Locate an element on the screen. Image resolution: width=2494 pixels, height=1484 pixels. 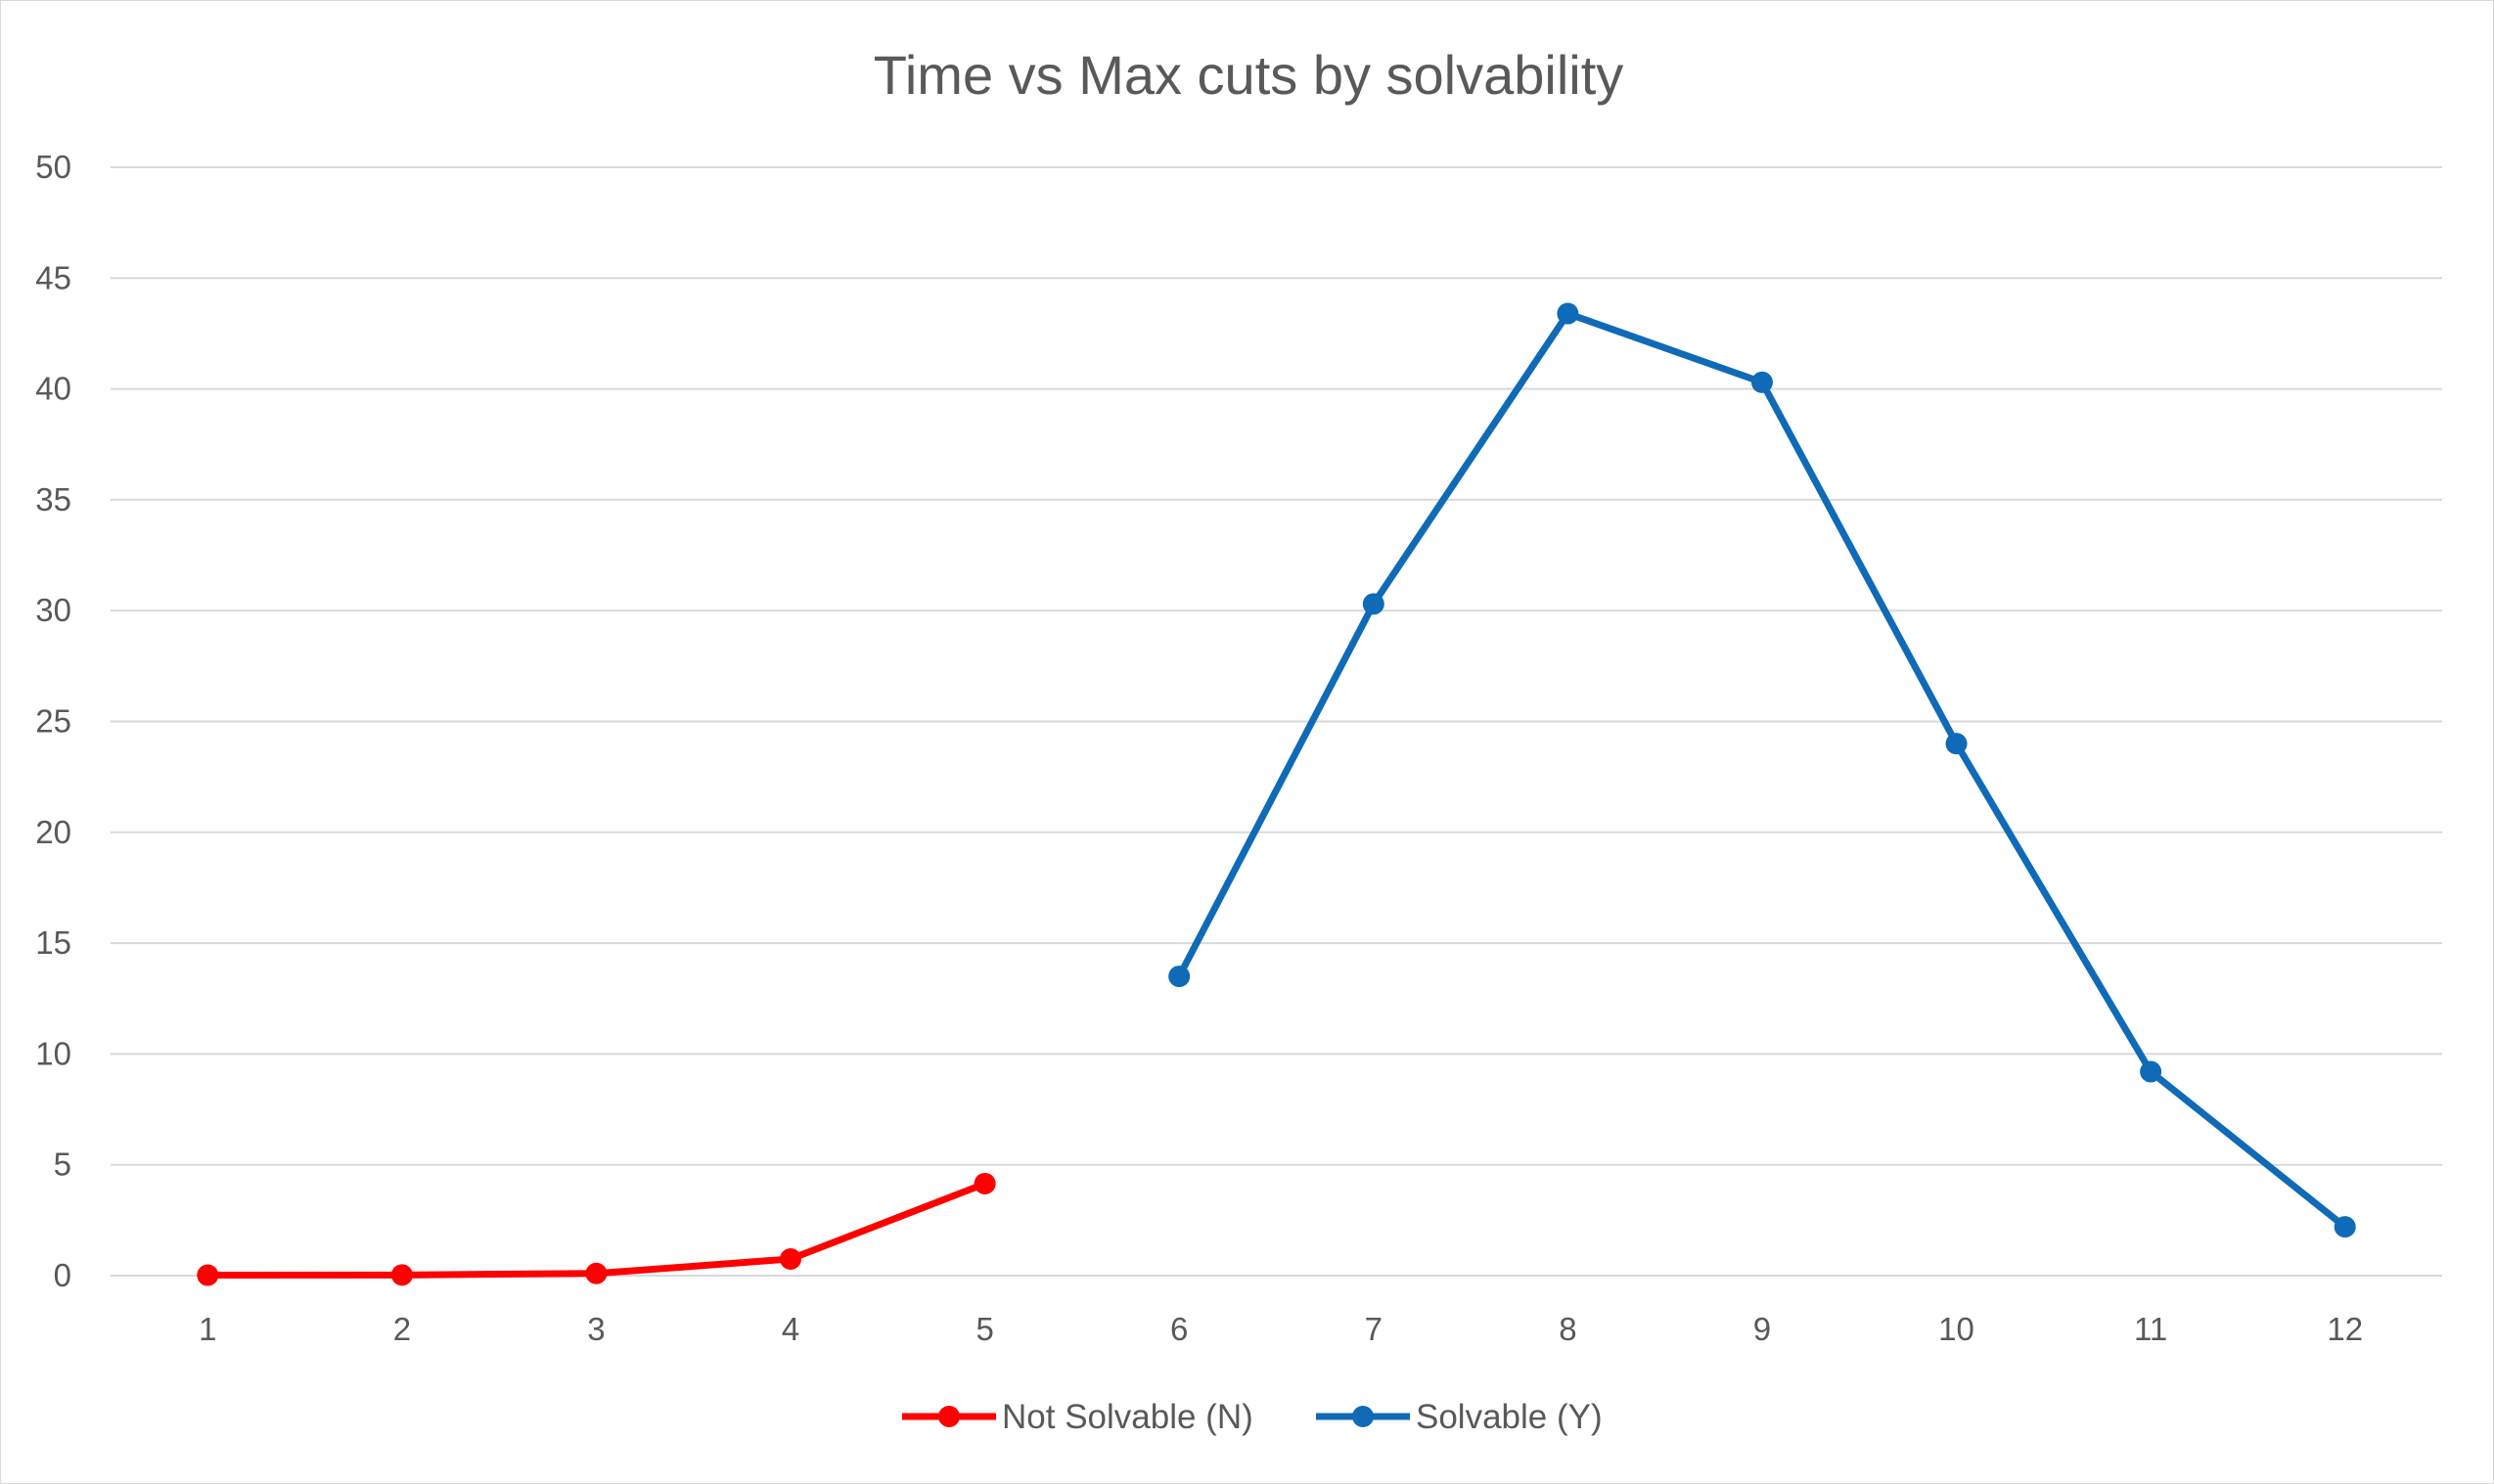
legend-item: Not Solvable (N) is located at coordinates (1077, 1417).